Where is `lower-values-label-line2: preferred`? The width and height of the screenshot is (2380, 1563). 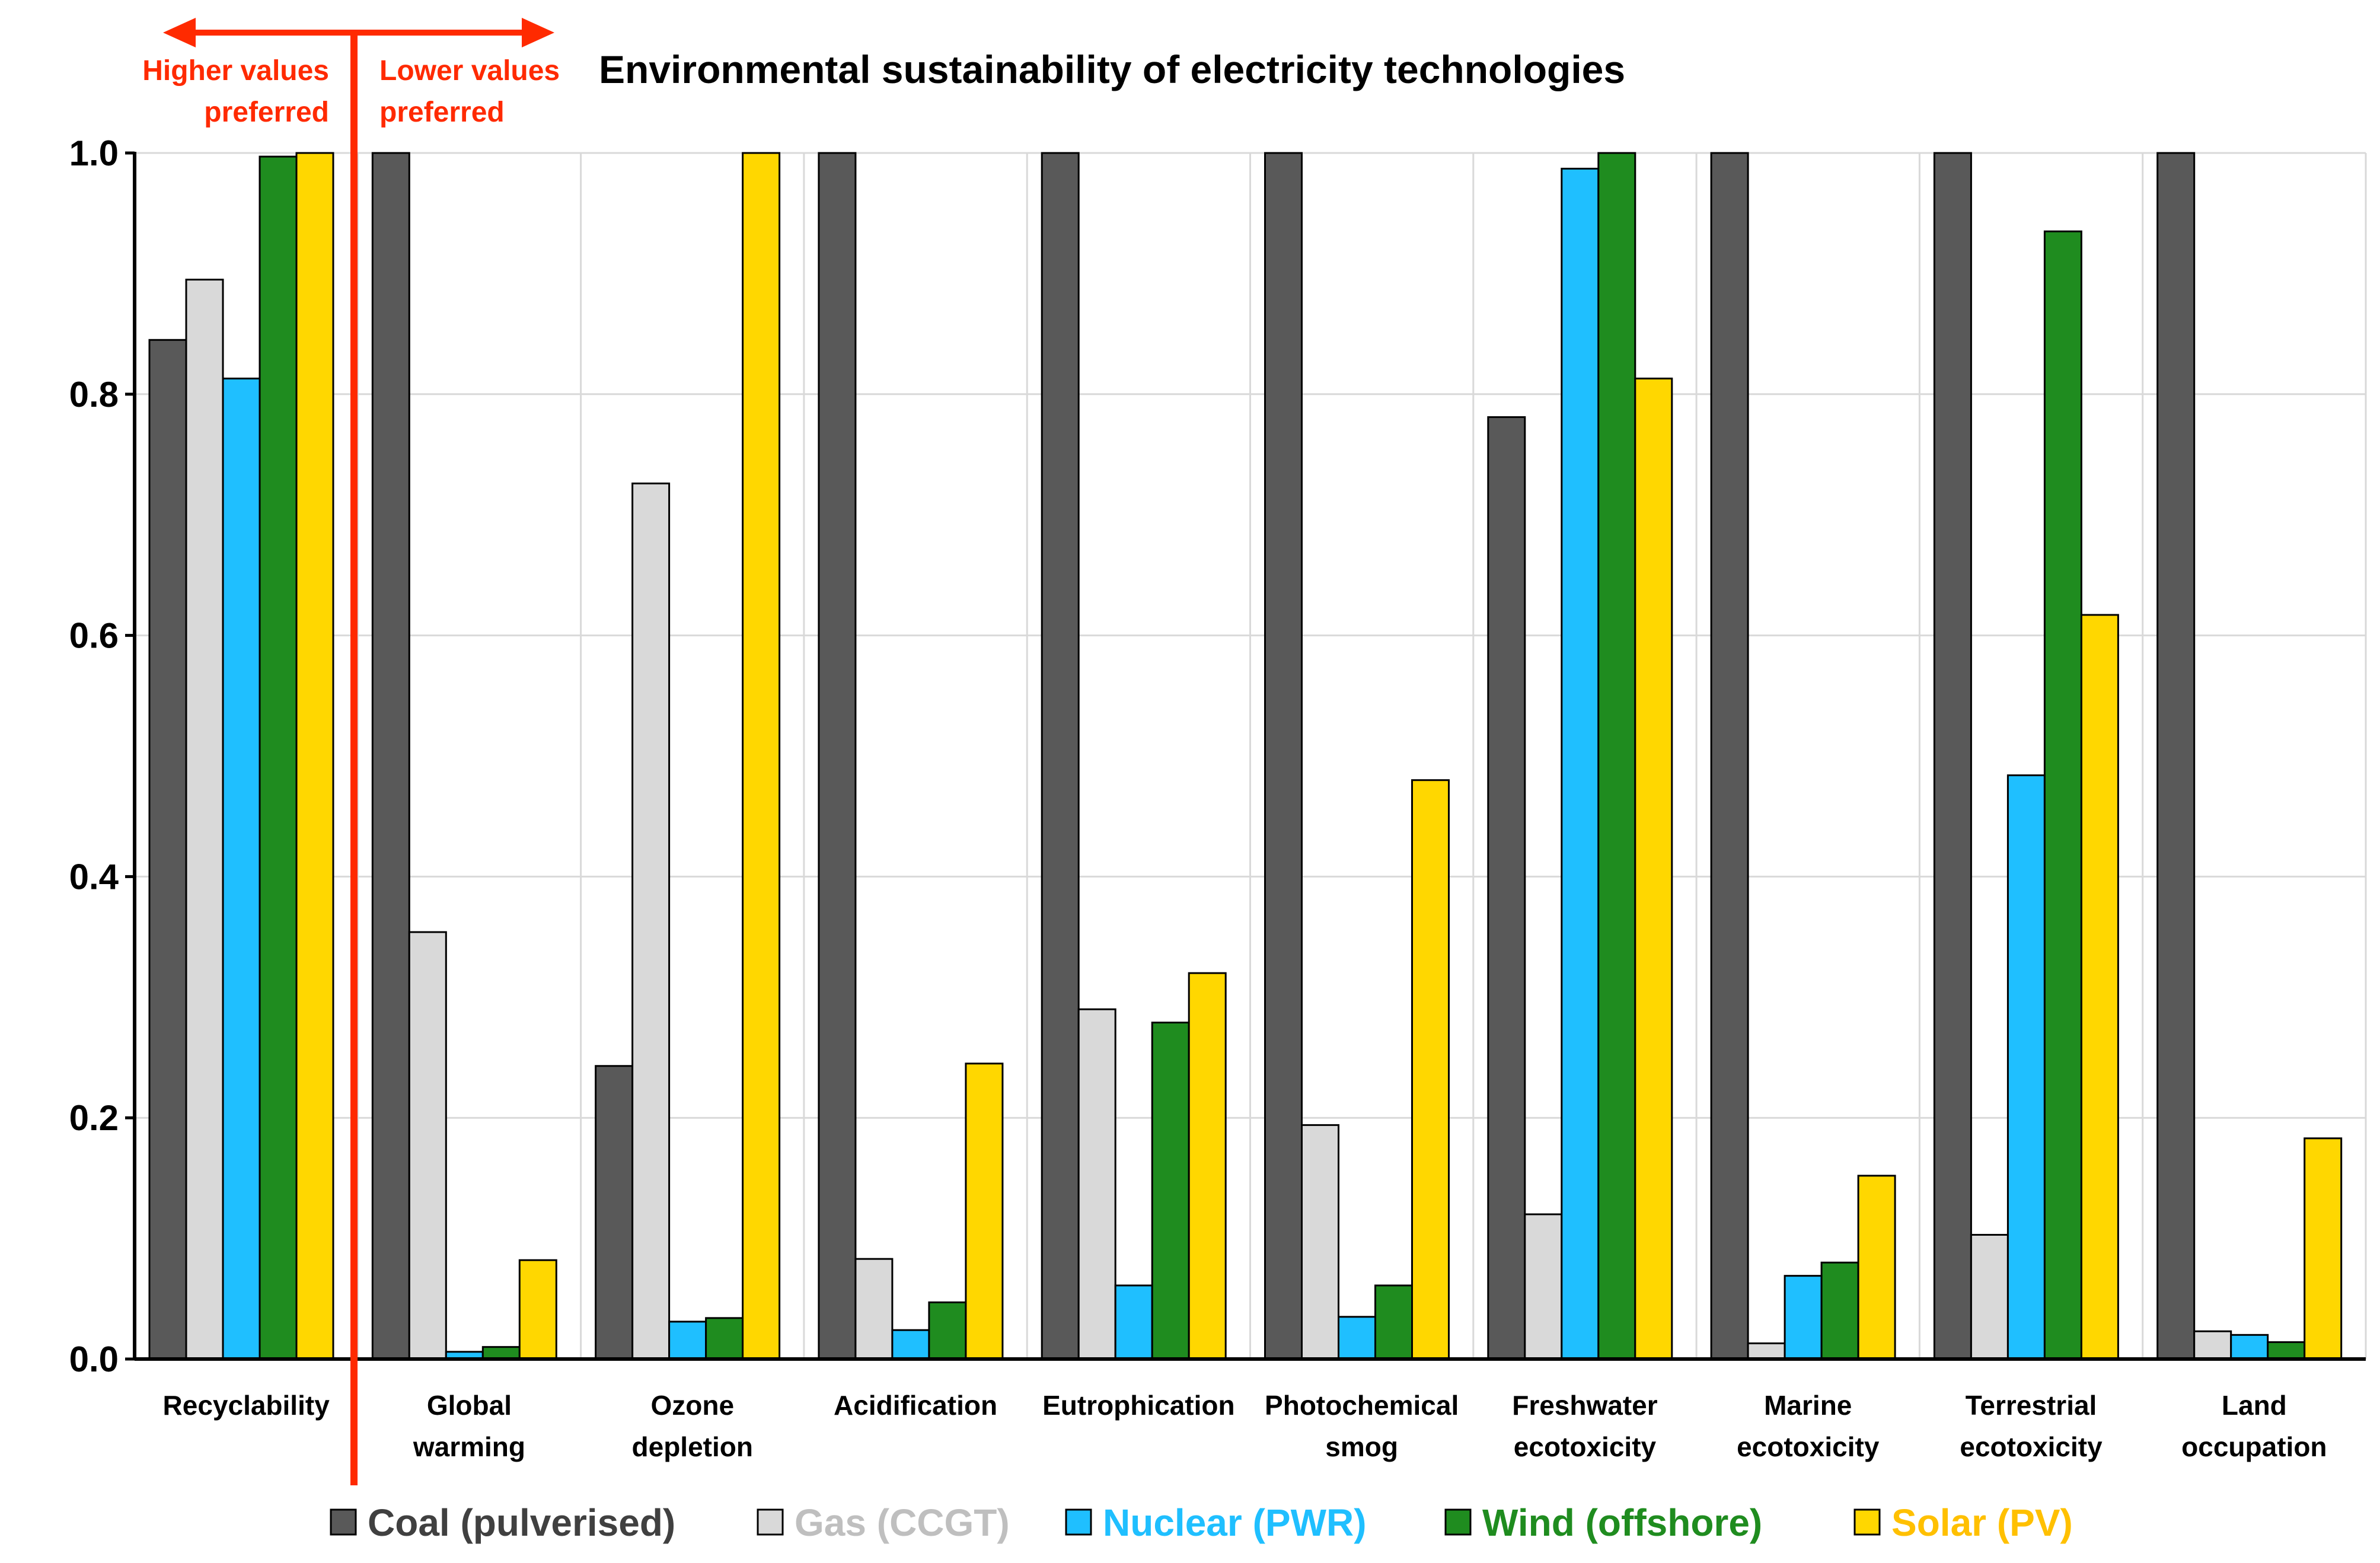 lower-values-label-line2: preferred is located at coordinates (442, 112).